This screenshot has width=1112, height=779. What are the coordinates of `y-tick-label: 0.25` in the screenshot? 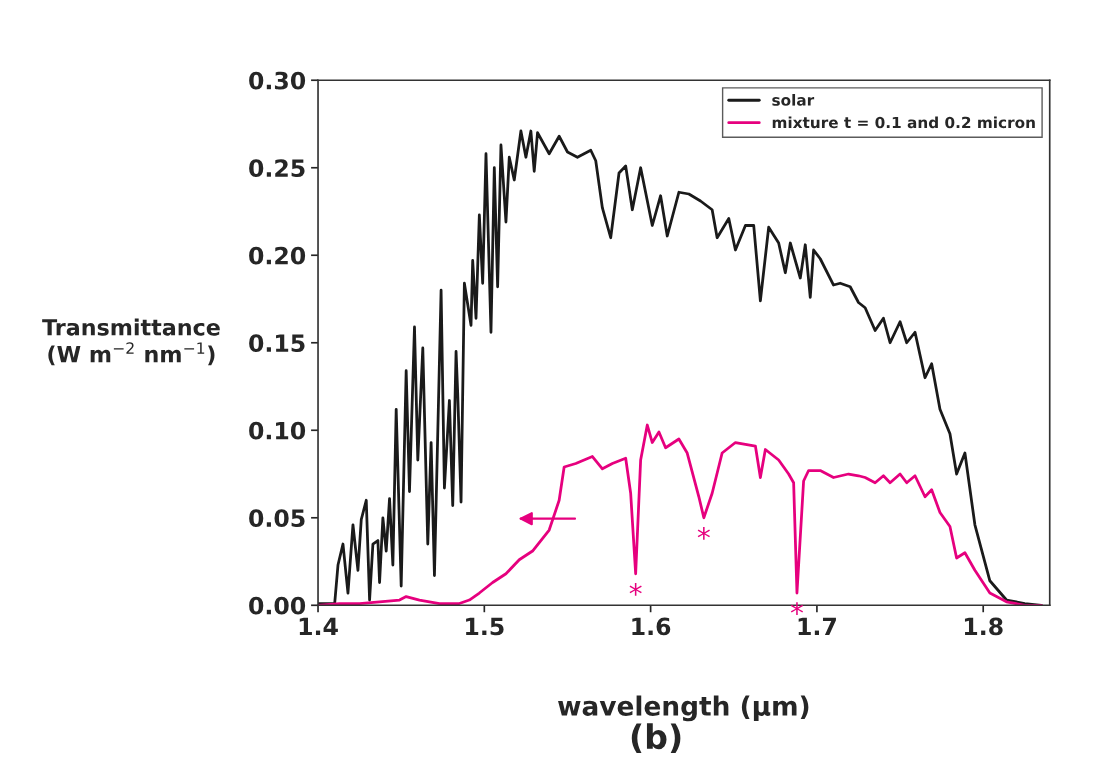 It's located at (277, 168).